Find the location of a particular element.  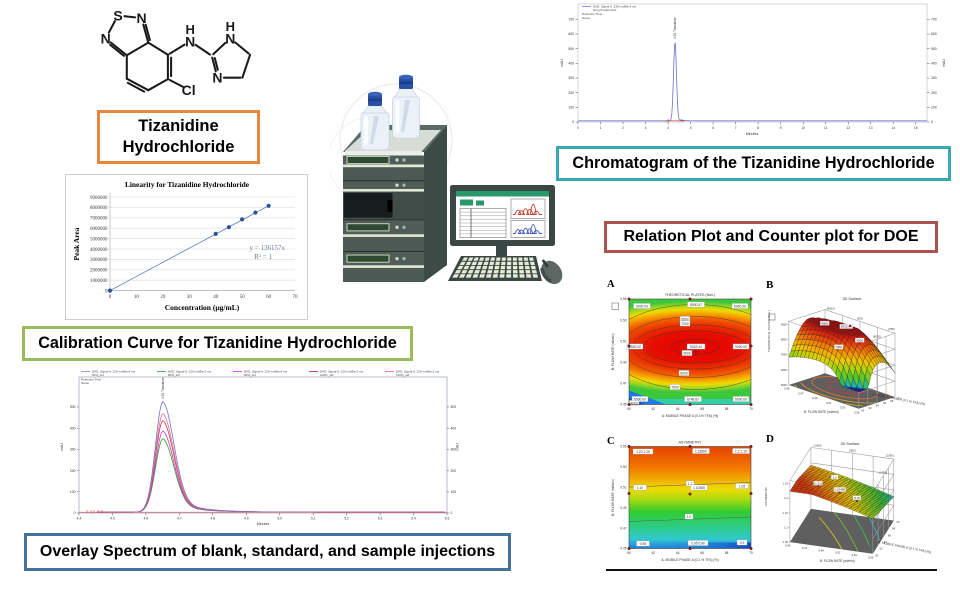

svg-text: H is located at coordinates (190, 29).